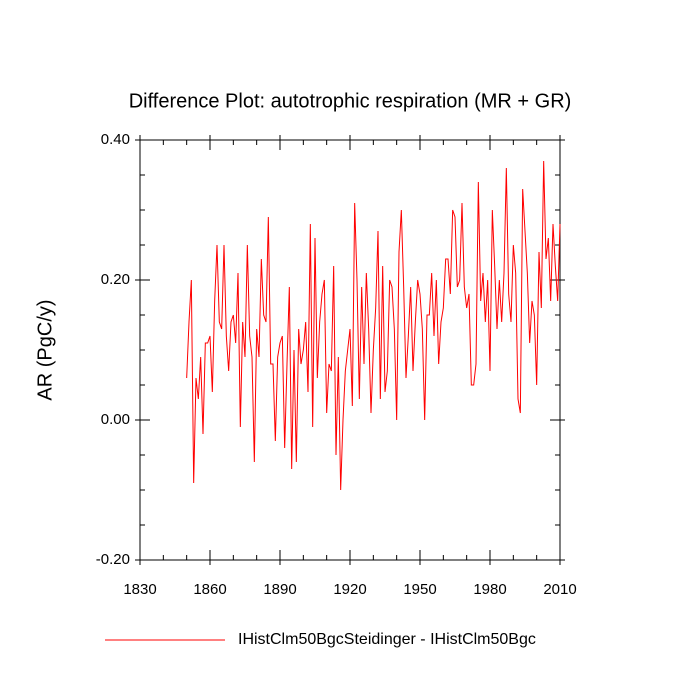 Image resolution: width=700 pixels, height=700 pixels. Describe the element at coordinates (139, 589) in the screenshot. I see `x-tick-label: 1830` at that location.